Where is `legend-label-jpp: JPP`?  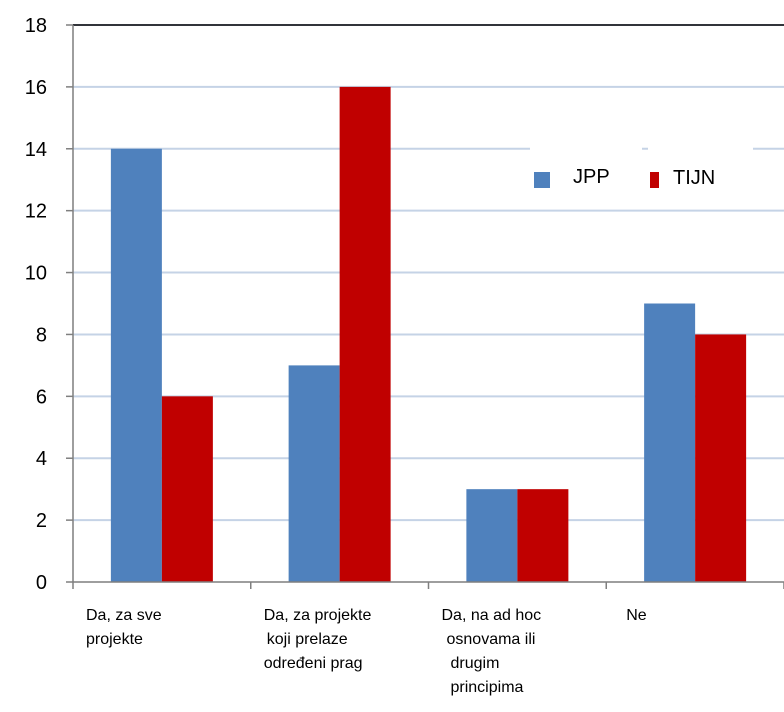
legend-label-jpp: JPP is located at coordinates (591, 177).